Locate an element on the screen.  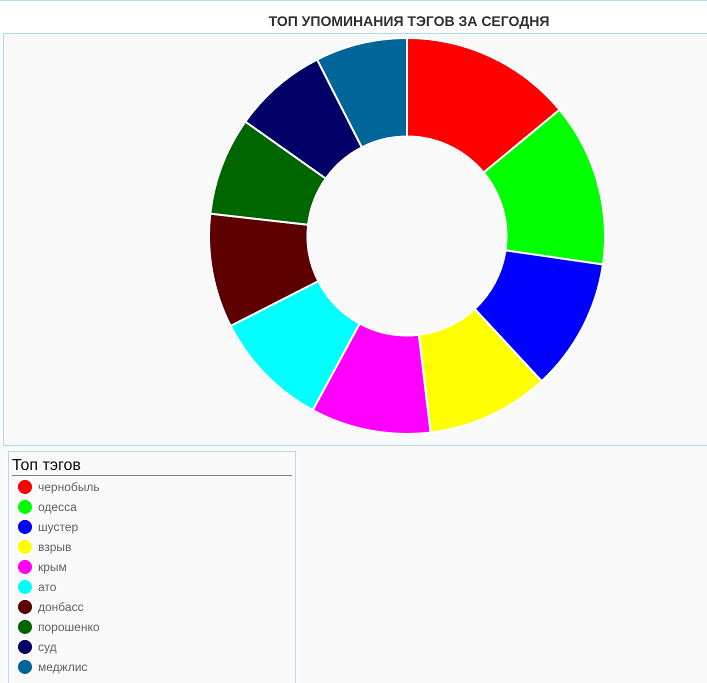
legend-label: суд is located at coordinates (47, 647).